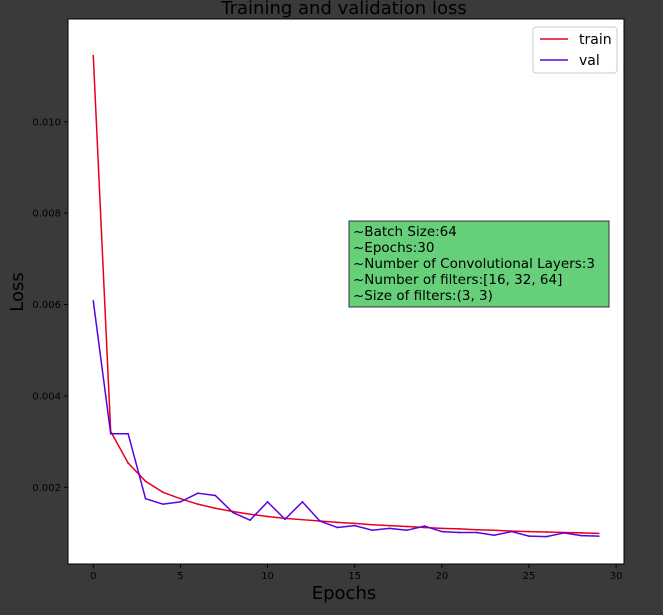 This screenshot has width=663, height=615. I want to click on chart-title: Training and validation loss, so click(343, 9).